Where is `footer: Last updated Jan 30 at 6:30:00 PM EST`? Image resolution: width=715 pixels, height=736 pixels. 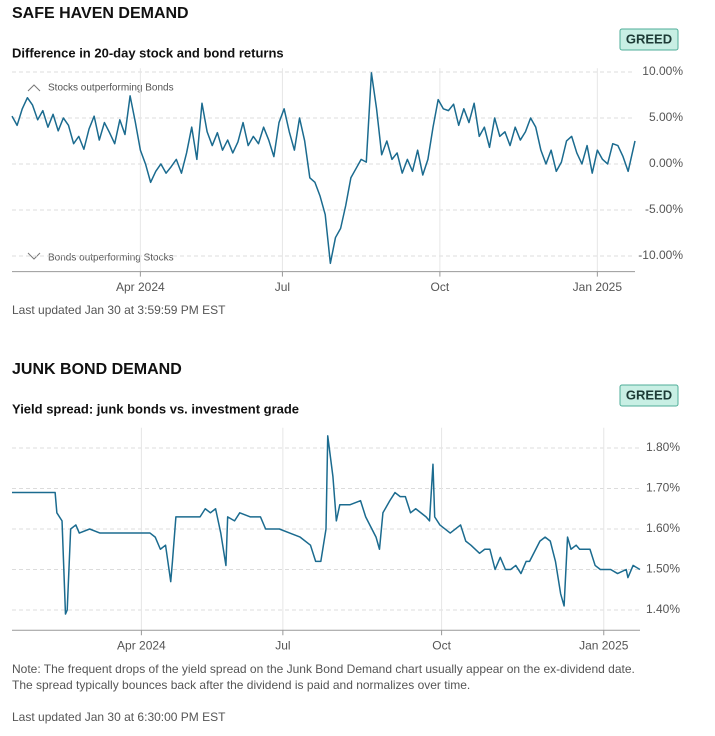
footer: Last updated Jan 30 at 6:30:00 PM EST is located at coordinates (119, 717).